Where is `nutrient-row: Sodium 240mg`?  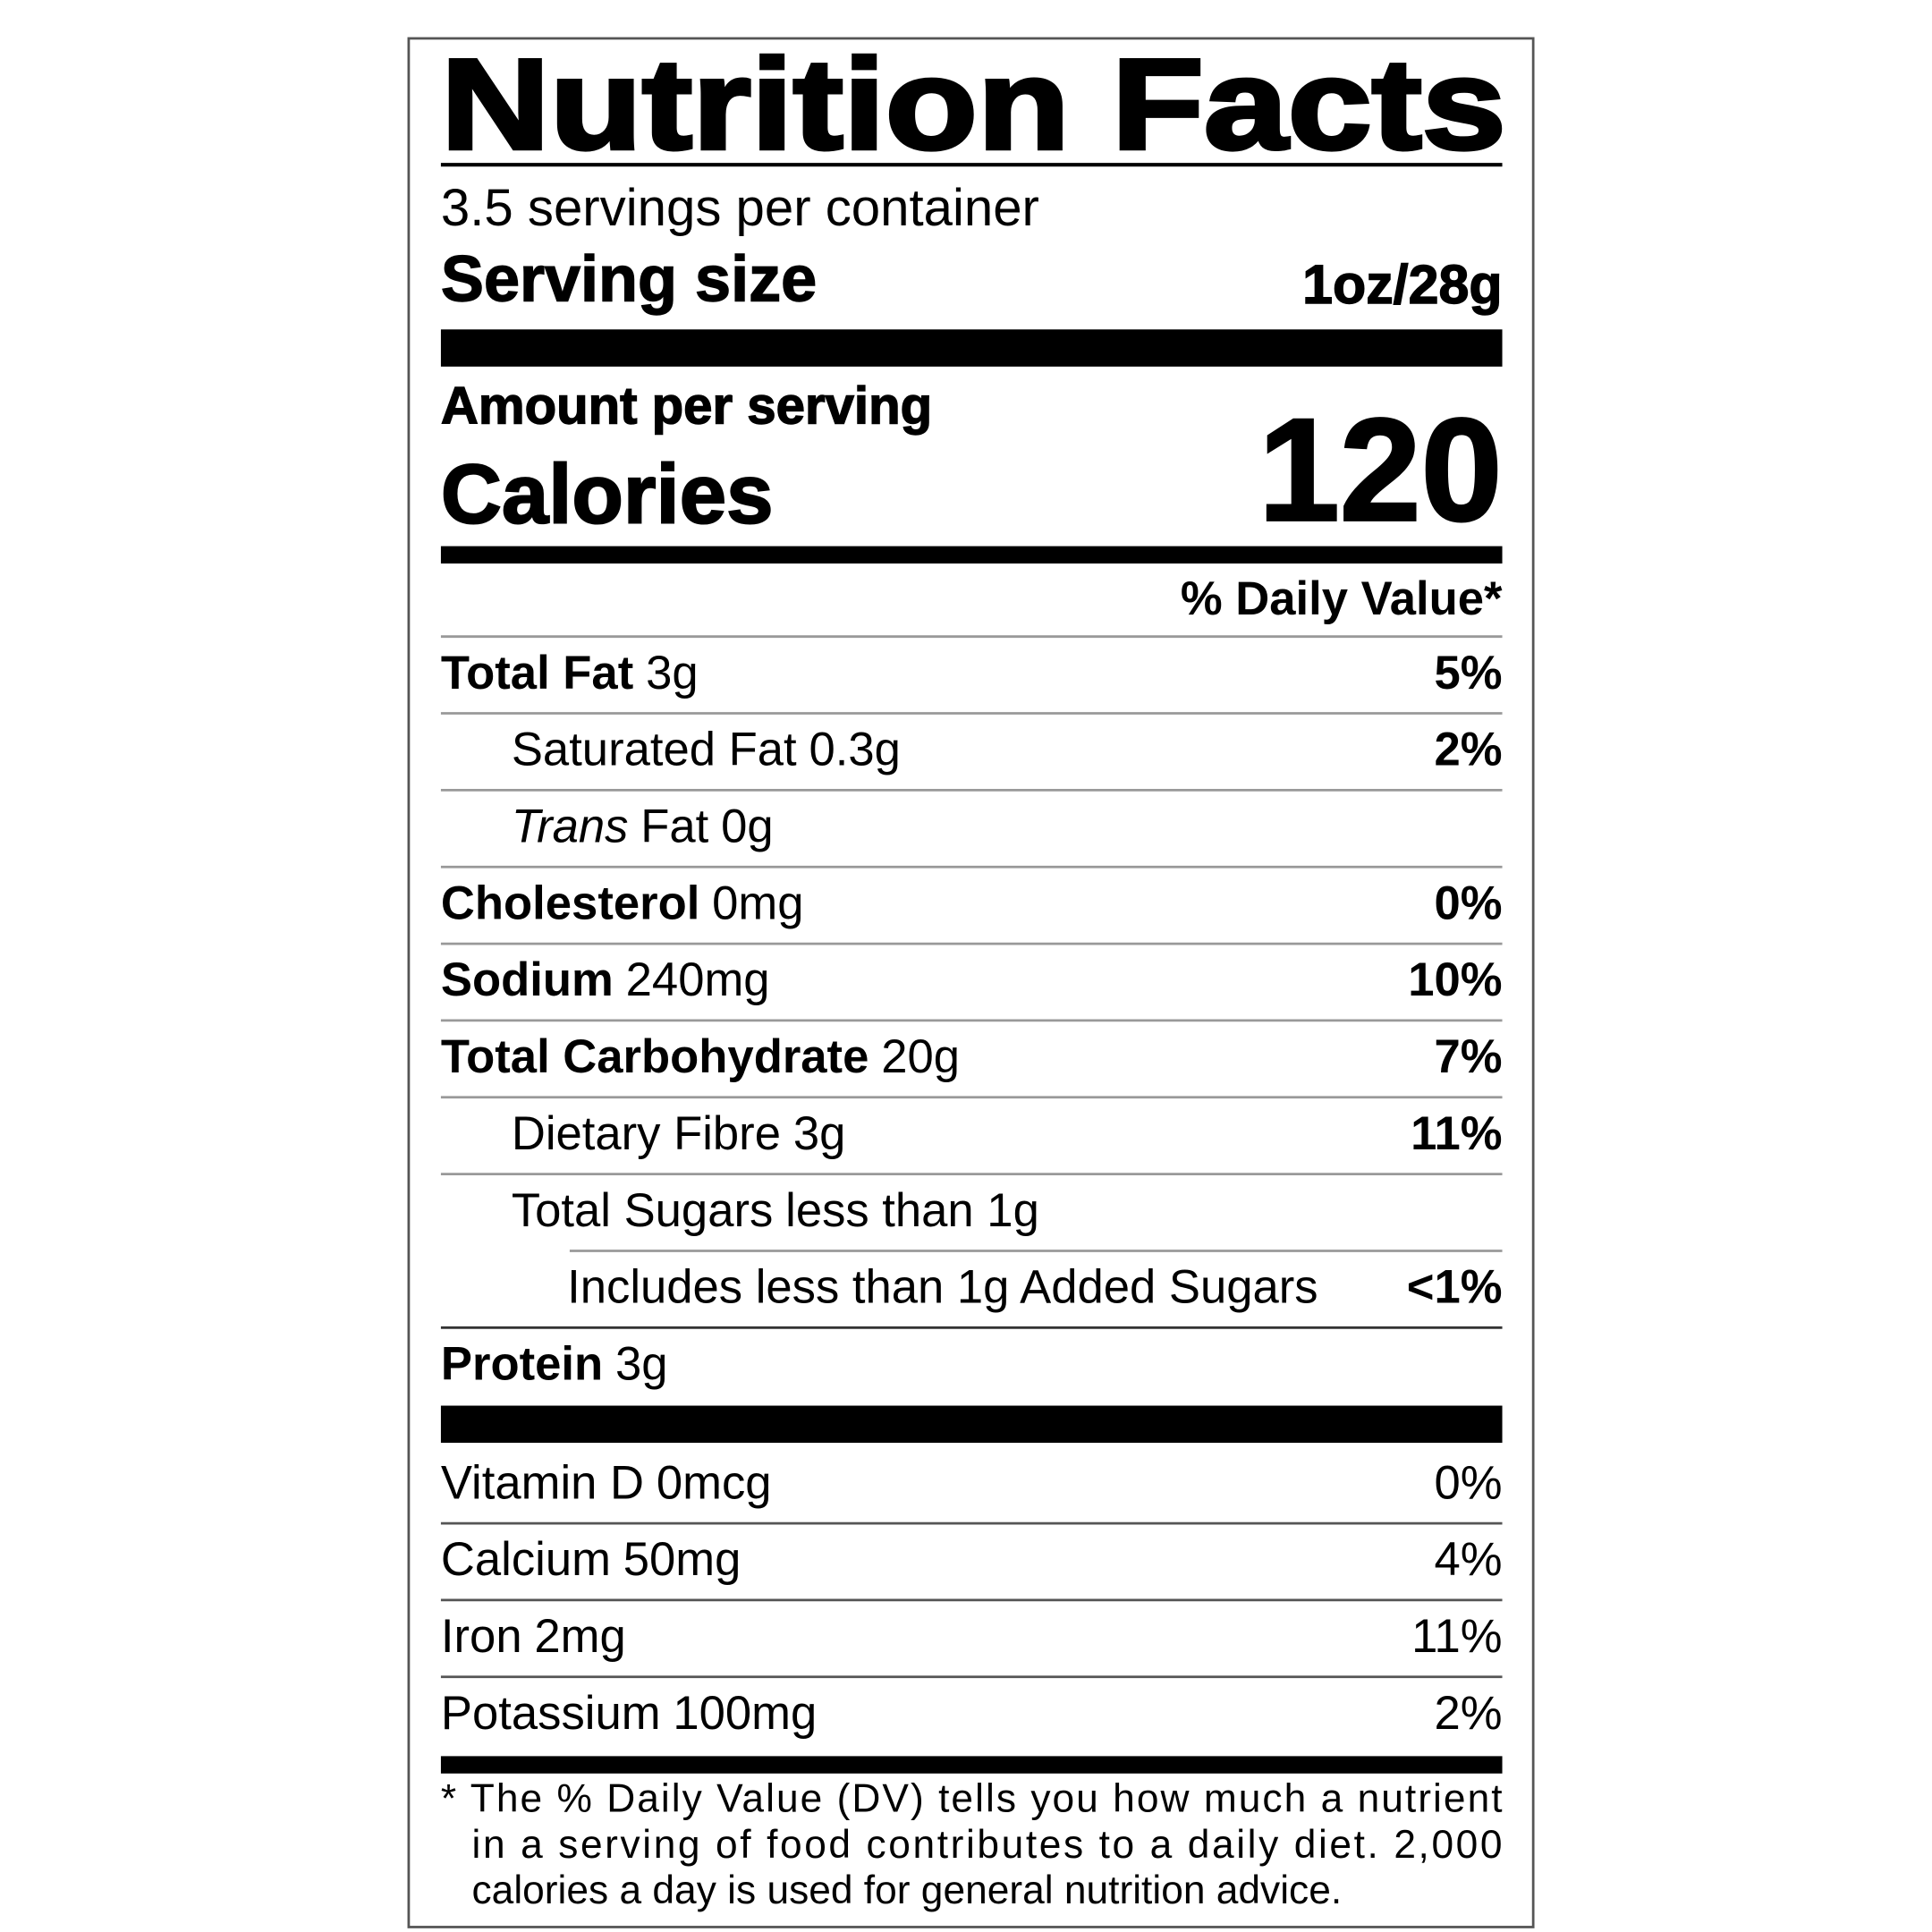 nutrient-row: Sodium 240mg is located at coordinates (605, 979).